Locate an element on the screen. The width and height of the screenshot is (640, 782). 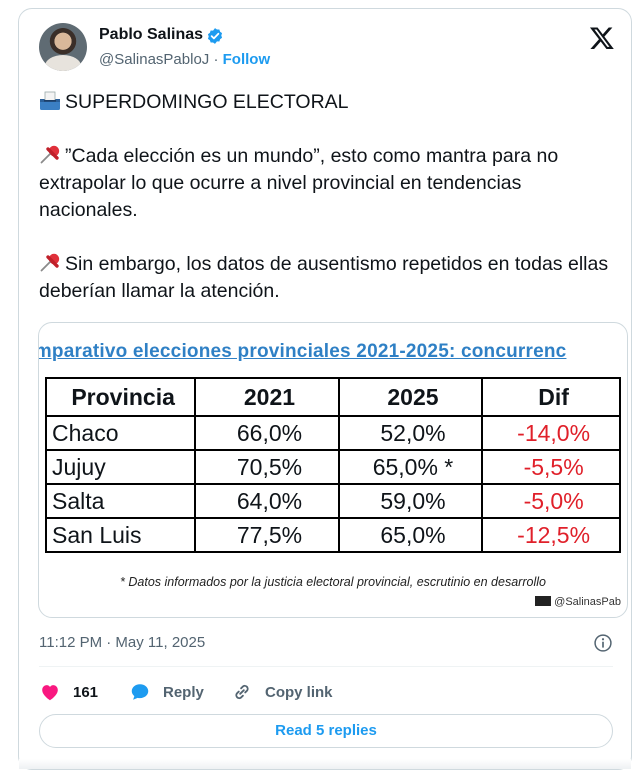
reply-label: Reply is located at coordinates (183, 692).